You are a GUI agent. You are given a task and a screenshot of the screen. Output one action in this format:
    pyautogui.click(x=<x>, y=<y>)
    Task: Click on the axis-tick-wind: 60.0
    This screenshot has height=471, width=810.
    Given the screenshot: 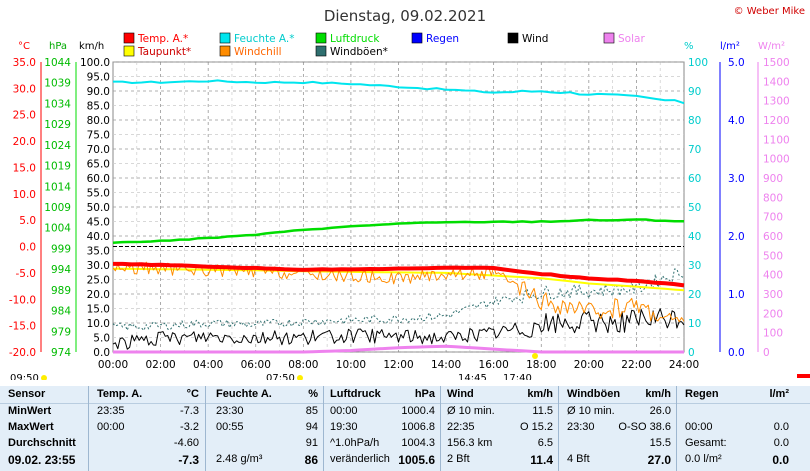 What is the action you would take?
    pyautogui.click(x=98, y=179)
    